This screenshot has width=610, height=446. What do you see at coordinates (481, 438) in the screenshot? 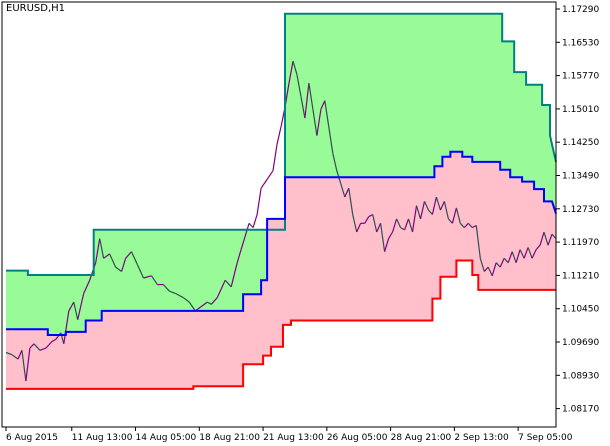
I see `x-tick-label: 2 Sep 13:00` at bounding box center [481, 438].